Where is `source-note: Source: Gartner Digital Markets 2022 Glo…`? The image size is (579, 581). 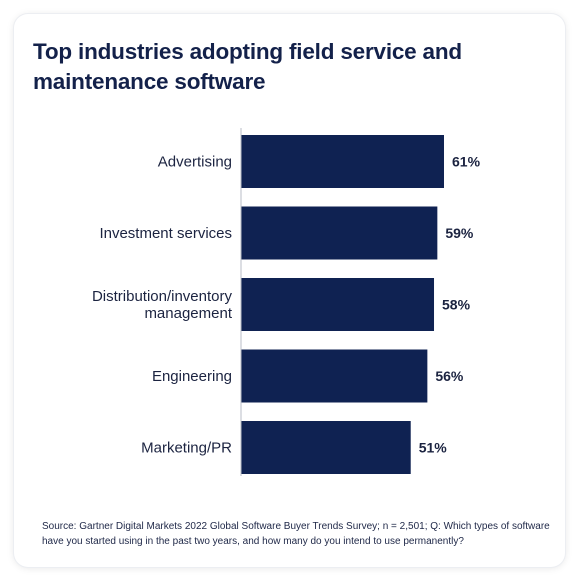
source-note: Source: Gartner Digital Markets 2022 Glo… is located at coordinates (296, 534).